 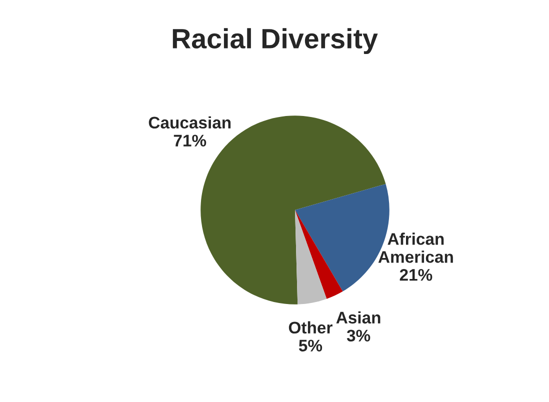 What do you see at coordinates (275, 41) in the screenshot?
I see `chart-title: Racial Diversity` at bounding box center [275, 41].